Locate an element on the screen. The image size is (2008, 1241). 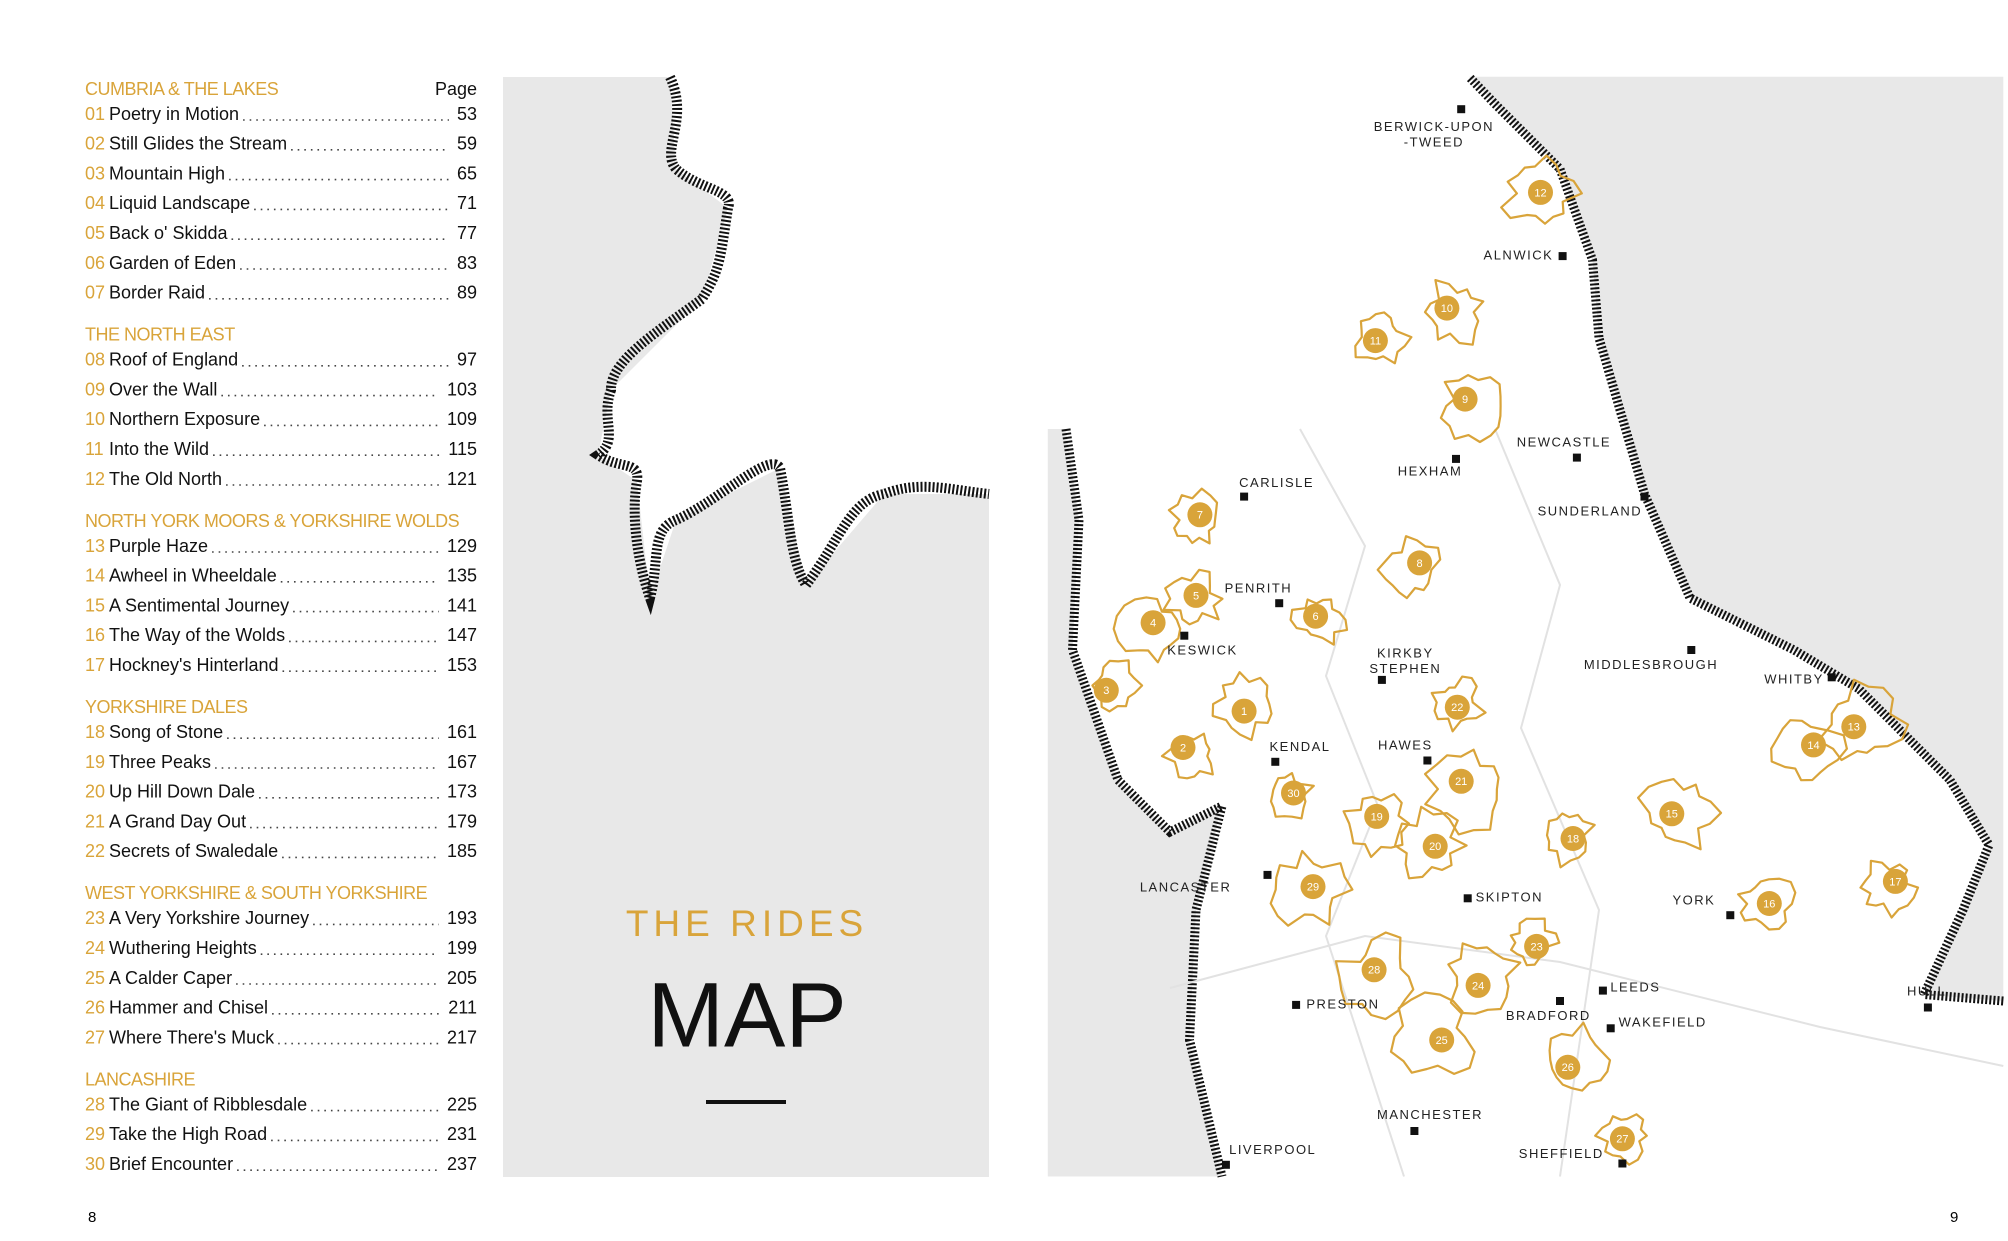
section-title: NORTH YORK MOORS & YORKSHIRE WOLDS is located at coordinates (272, 521).